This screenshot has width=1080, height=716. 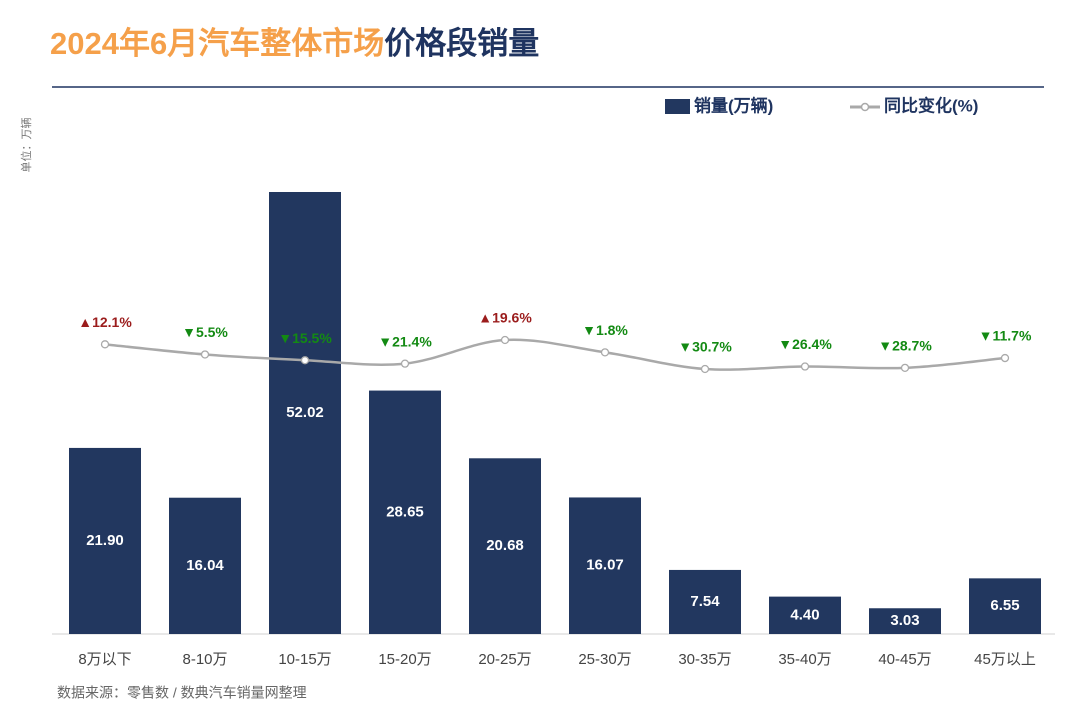 I want to click on x-tick-label: 8-10万, so click(x=204, y=659).